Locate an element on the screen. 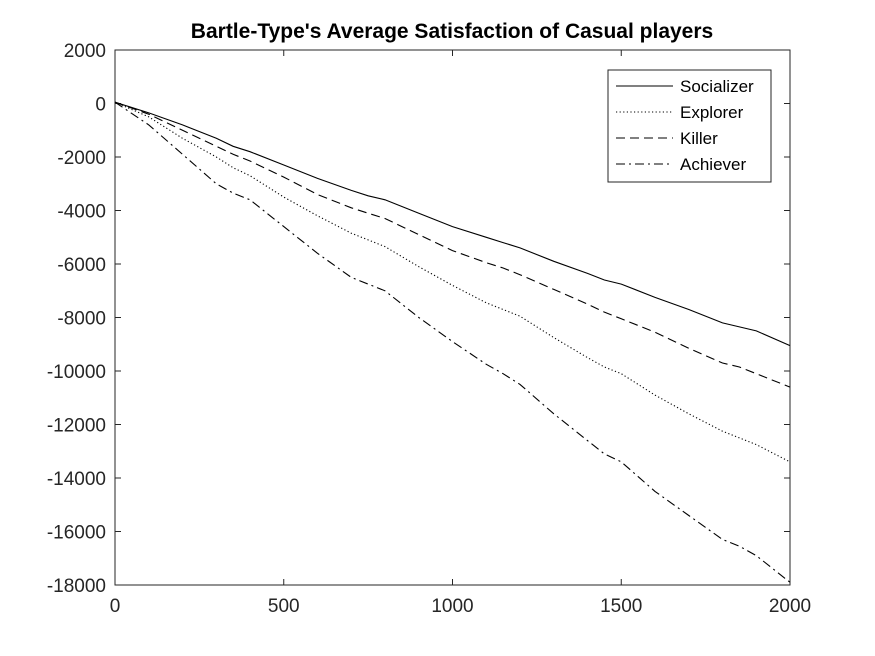 This screenshot has width=875, height=656. x-tick-label: 0 is located at coordinates (115, 606).